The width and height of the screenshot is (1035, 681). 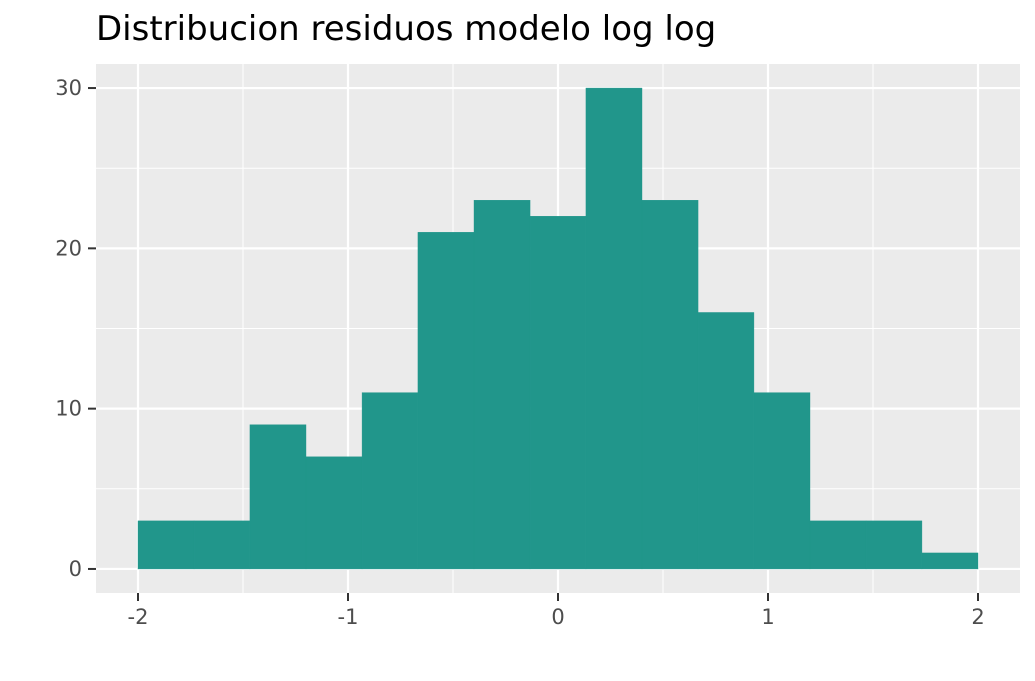 What do you see at coordinates (767, 617) in the screenshot?
I see `x-tick-label: 1` at bounding box center [767, 617].